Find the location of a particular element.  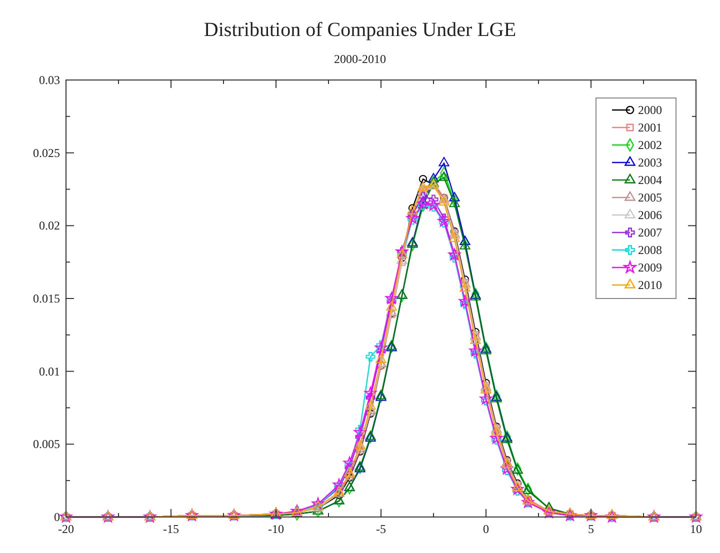

legend-label: 2010 is located at coordinates (650, 285).